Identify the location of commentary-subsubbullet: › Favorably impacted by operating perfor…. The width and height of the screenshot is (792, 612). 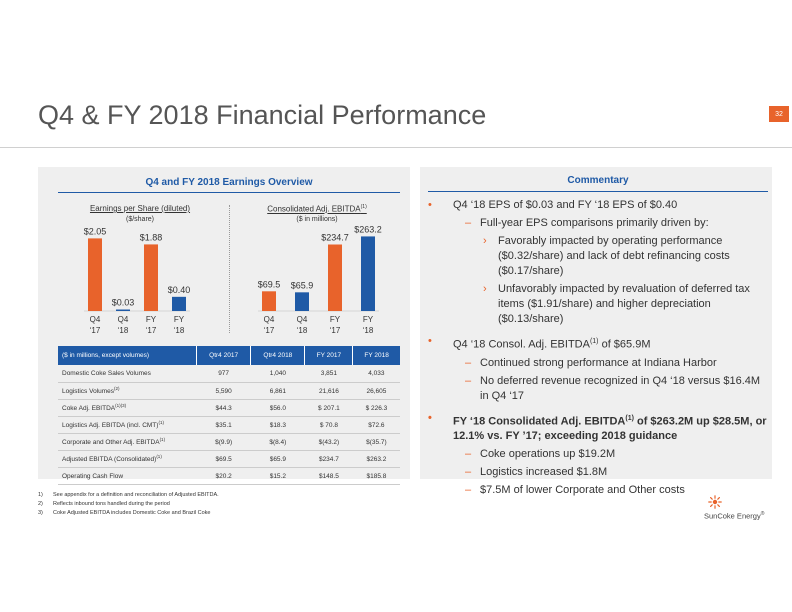
(598, 256).